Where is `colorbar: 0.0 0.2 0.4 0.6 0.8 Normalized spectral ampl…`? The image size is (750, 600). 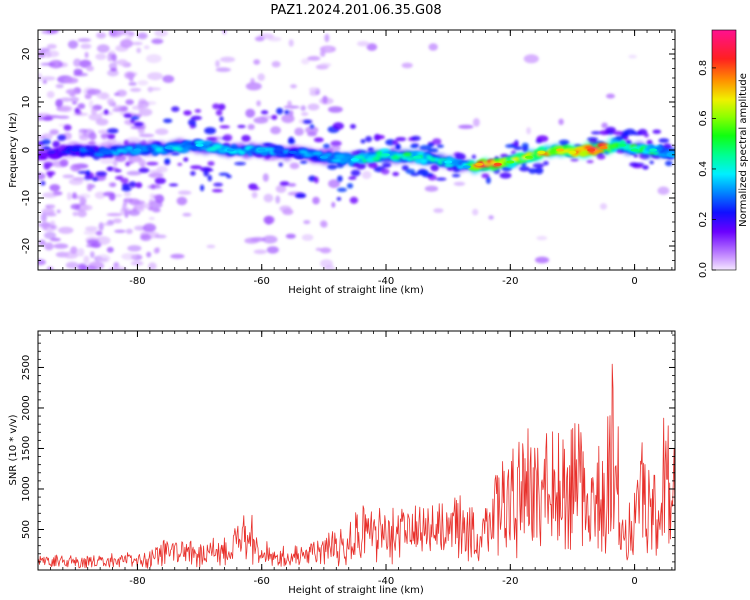
colorbar: 0.0 0.2 0.4 0.6 0.8 Normalized spectral ampl… is located at coordinates (723, 153).